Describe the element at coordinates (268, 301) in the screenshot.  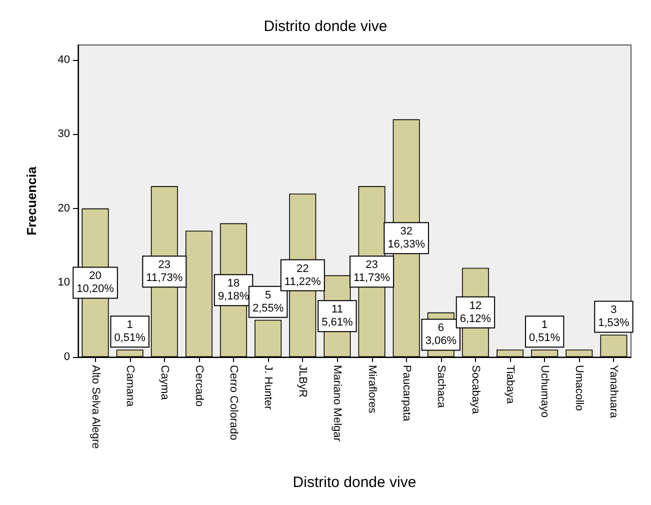
I see `data-label: 5 2,55%` at that location.